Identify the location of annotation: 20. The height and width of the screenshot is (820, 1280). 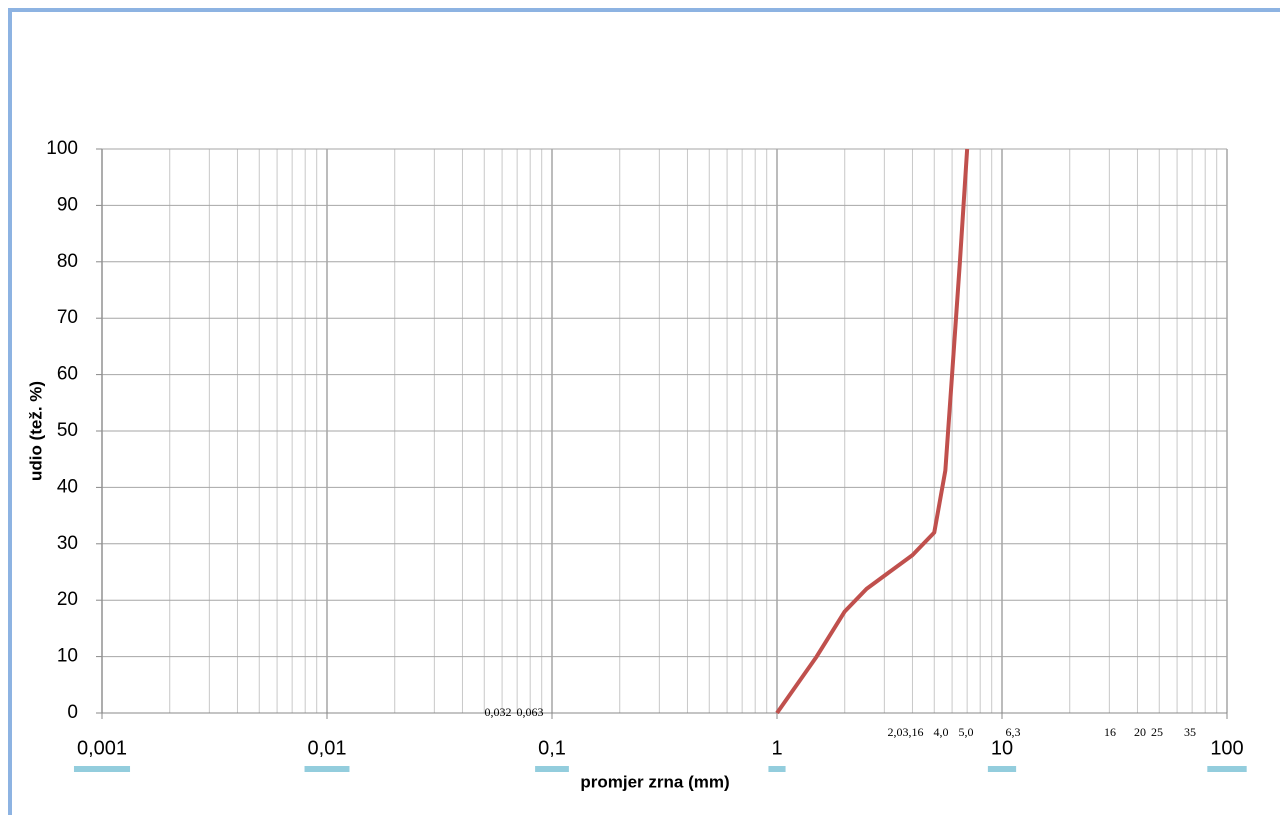
(1140, 732).